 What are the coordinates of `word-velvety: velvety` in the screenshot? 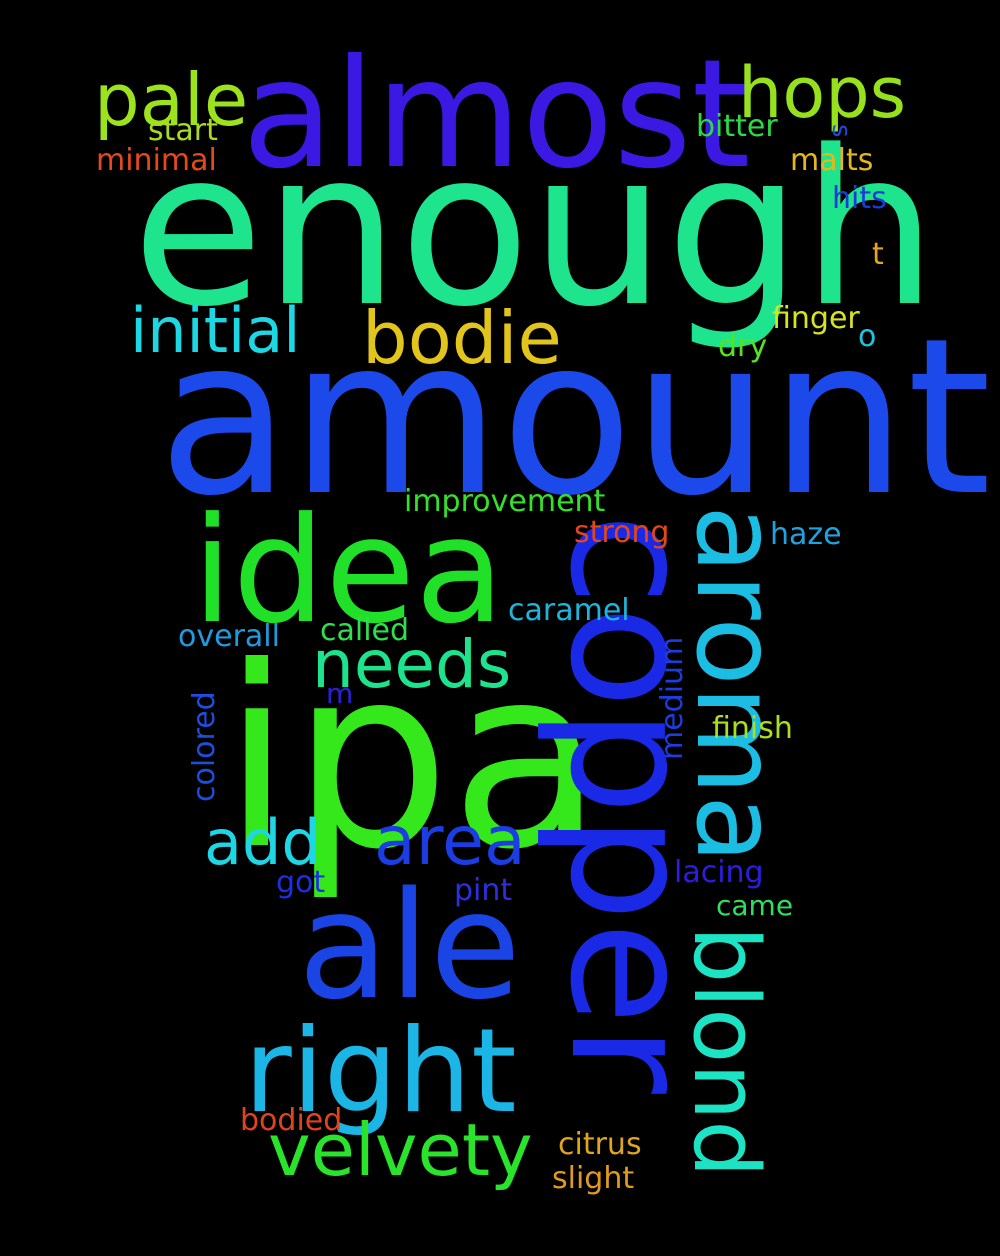 It's located at (400, 1150).